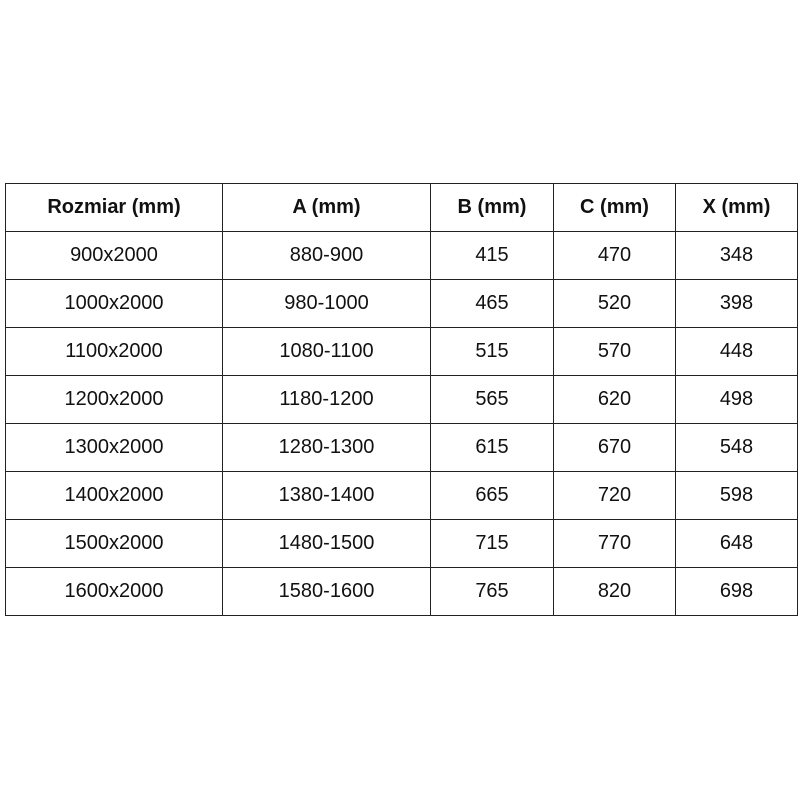 This screenshot has height=800, width=800. I want to click on cell-c: 520, so click(614, 303).